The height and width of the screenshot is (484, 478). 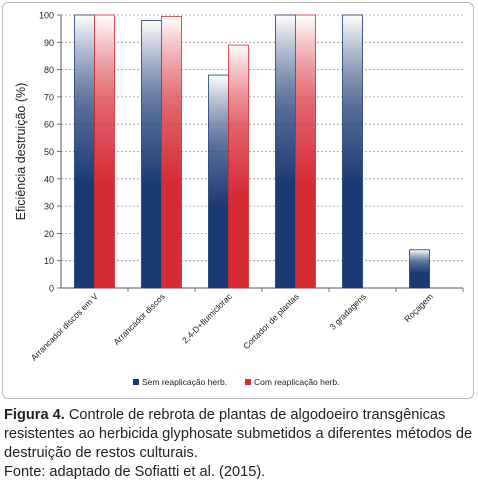 I want to click on x-tick-label: 3 gradagens, so click(x=347, y=311).